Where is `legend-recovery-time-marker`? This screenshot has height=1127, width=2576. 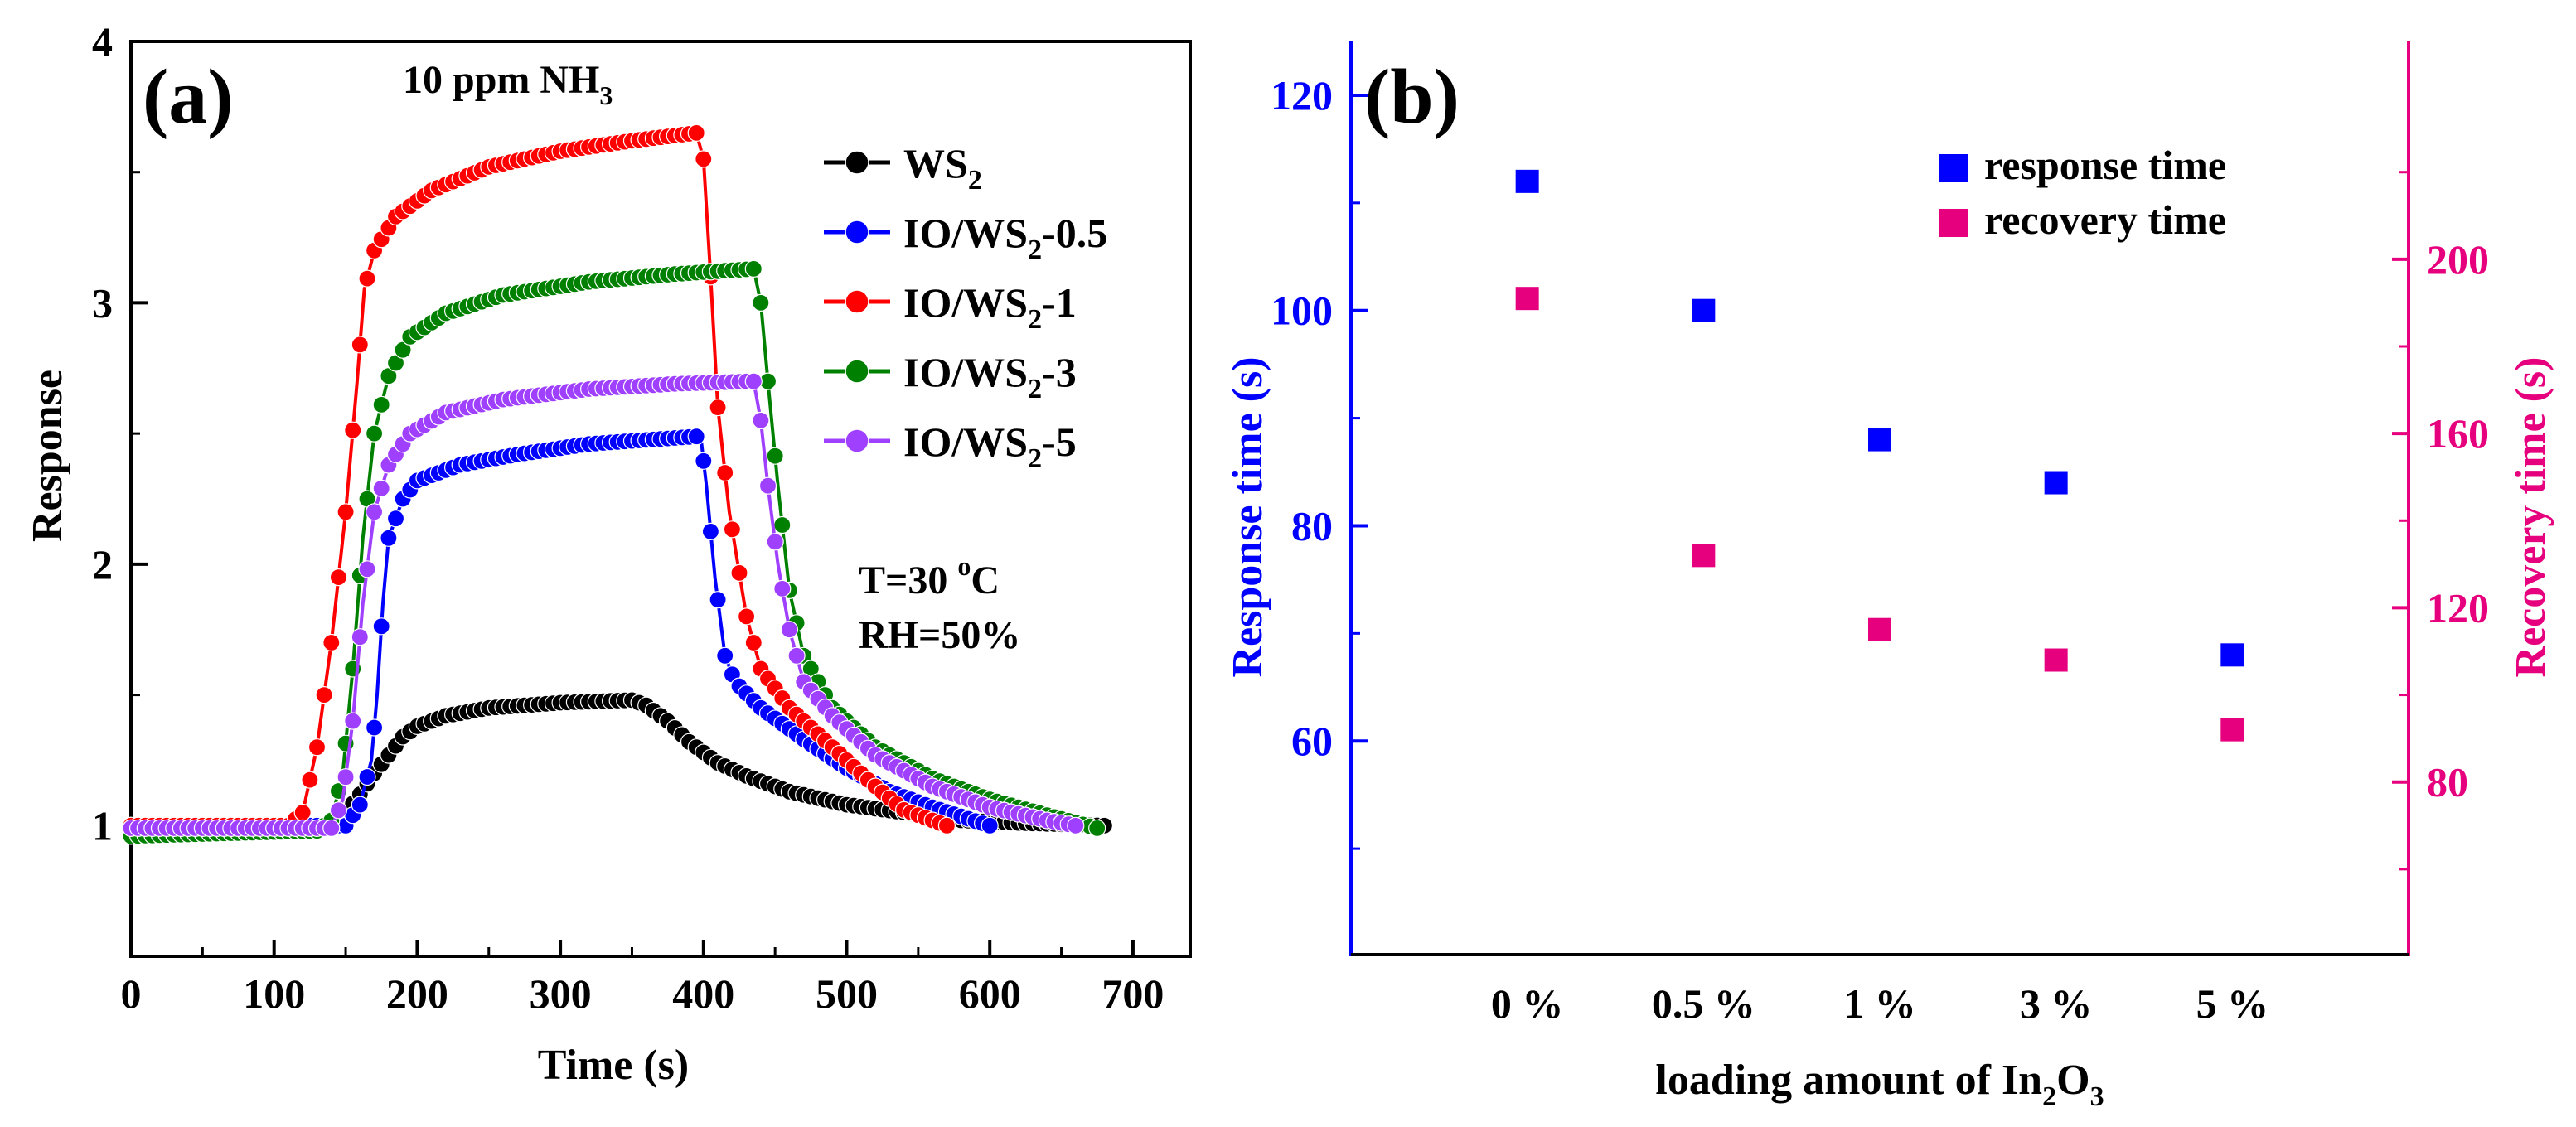
legend-recovery-time-marker is located at coordinates (1953, 223).